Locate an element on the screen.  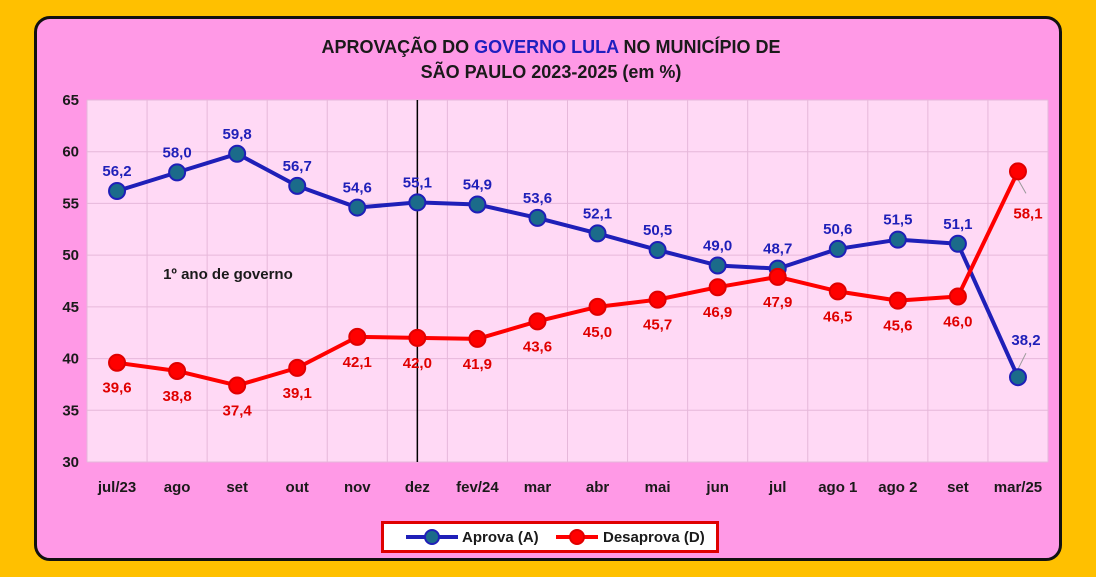
data-label-desaprova: 43,6 is located at coordinates (537, 346).